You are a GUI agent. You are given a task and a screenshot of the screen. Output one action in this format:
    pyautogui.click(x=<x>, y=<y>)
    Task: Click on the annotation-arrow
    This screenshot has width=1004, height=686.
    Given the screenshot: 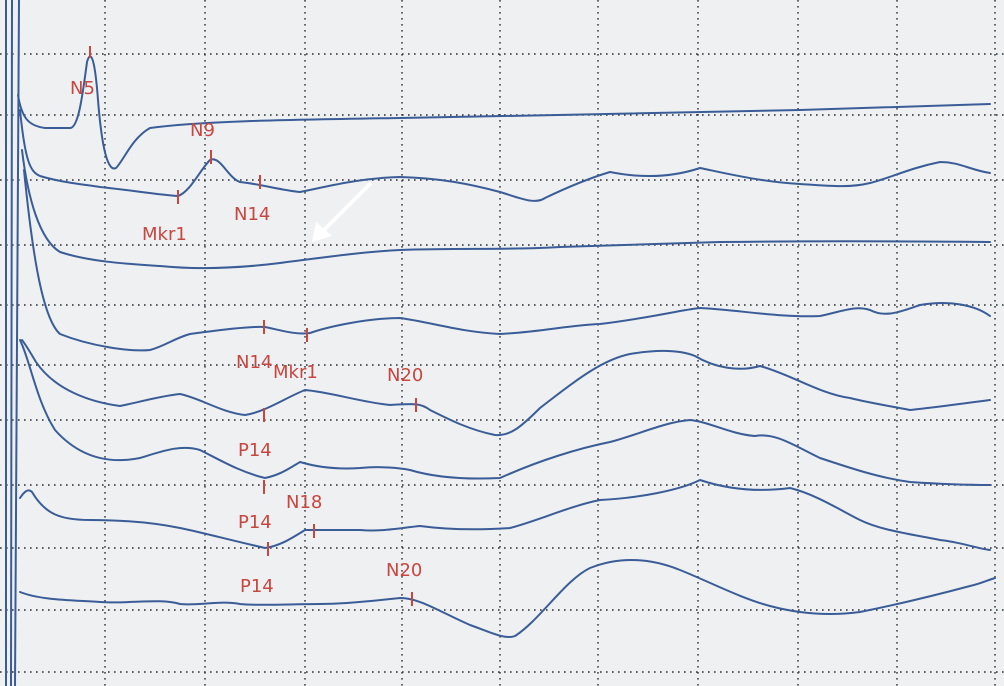 What is the action you would take?
    pyautogui.click(x=342, y=212)
    